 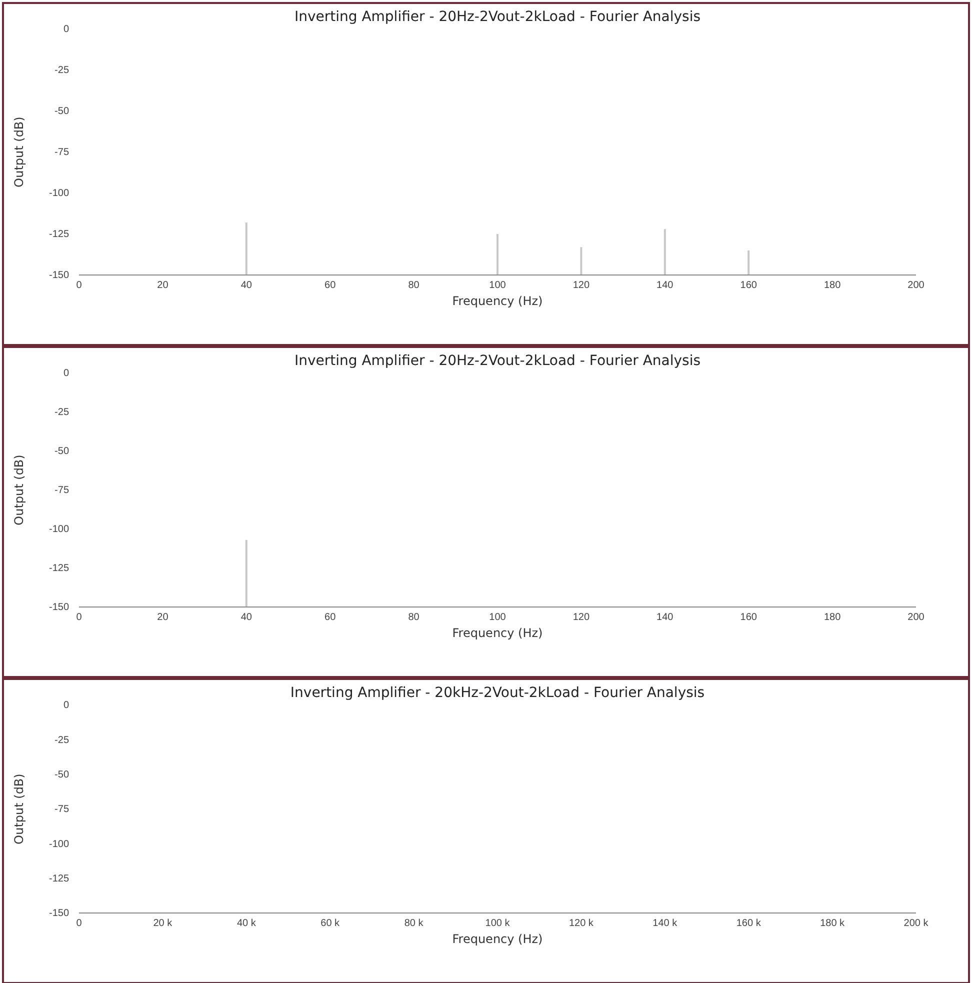 What do you see at coordinates (581, 924) in the screenshot?
I see `x-tick-label: 120 k` at bounding box center [581, 924].